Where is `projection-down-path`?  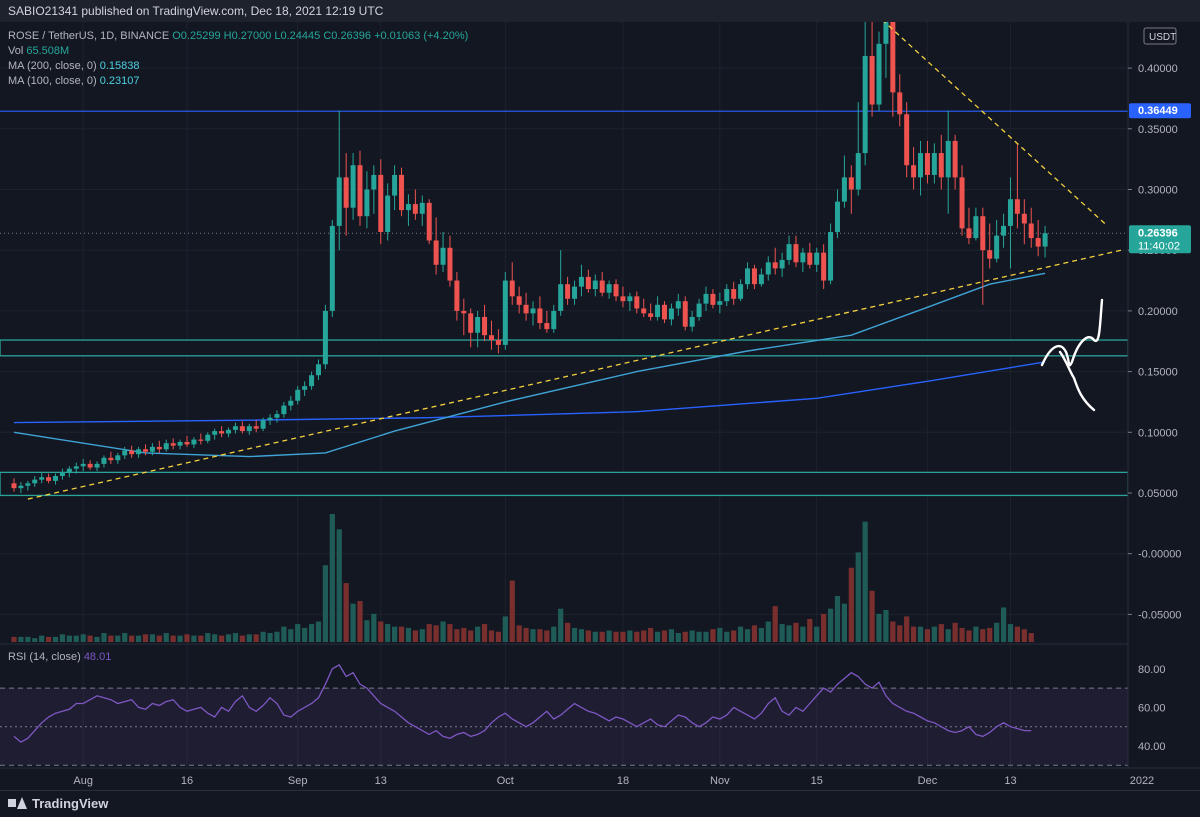 projection-down-path is located at coordinates (1077, 381).